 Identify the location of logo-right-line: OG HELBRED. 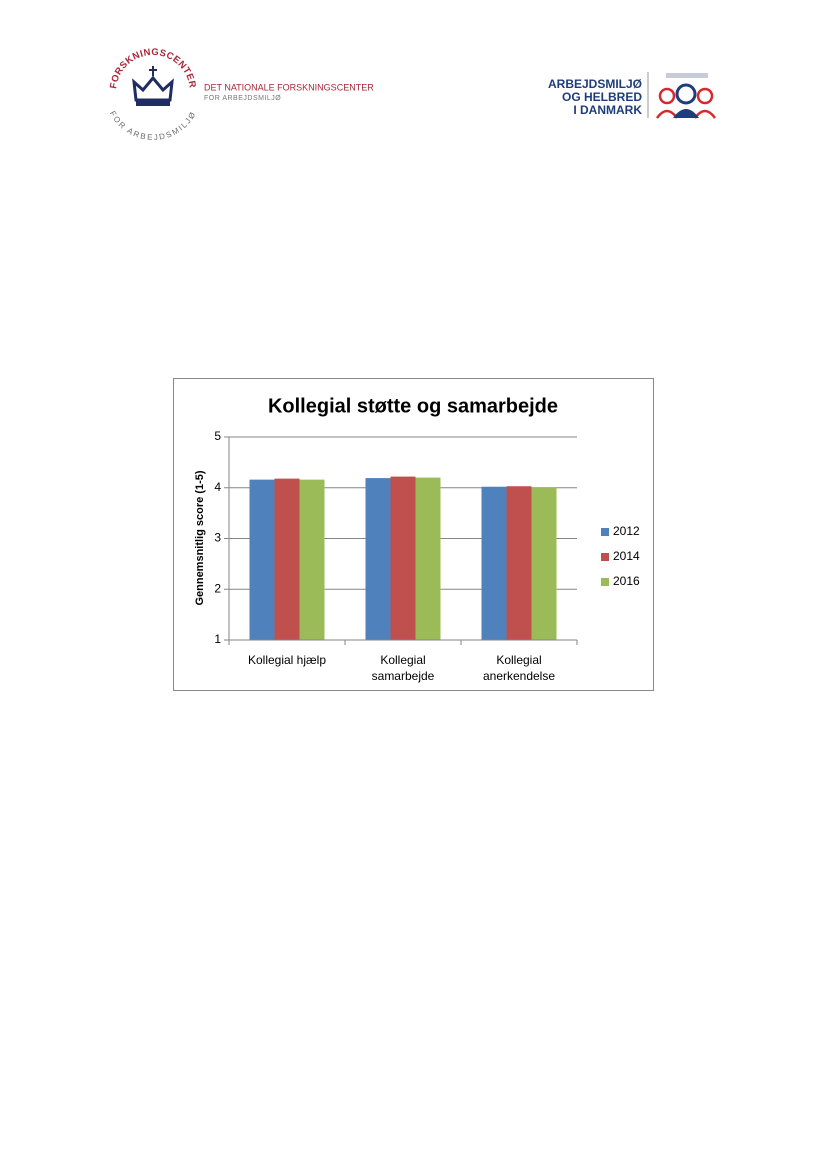
(602, 97).